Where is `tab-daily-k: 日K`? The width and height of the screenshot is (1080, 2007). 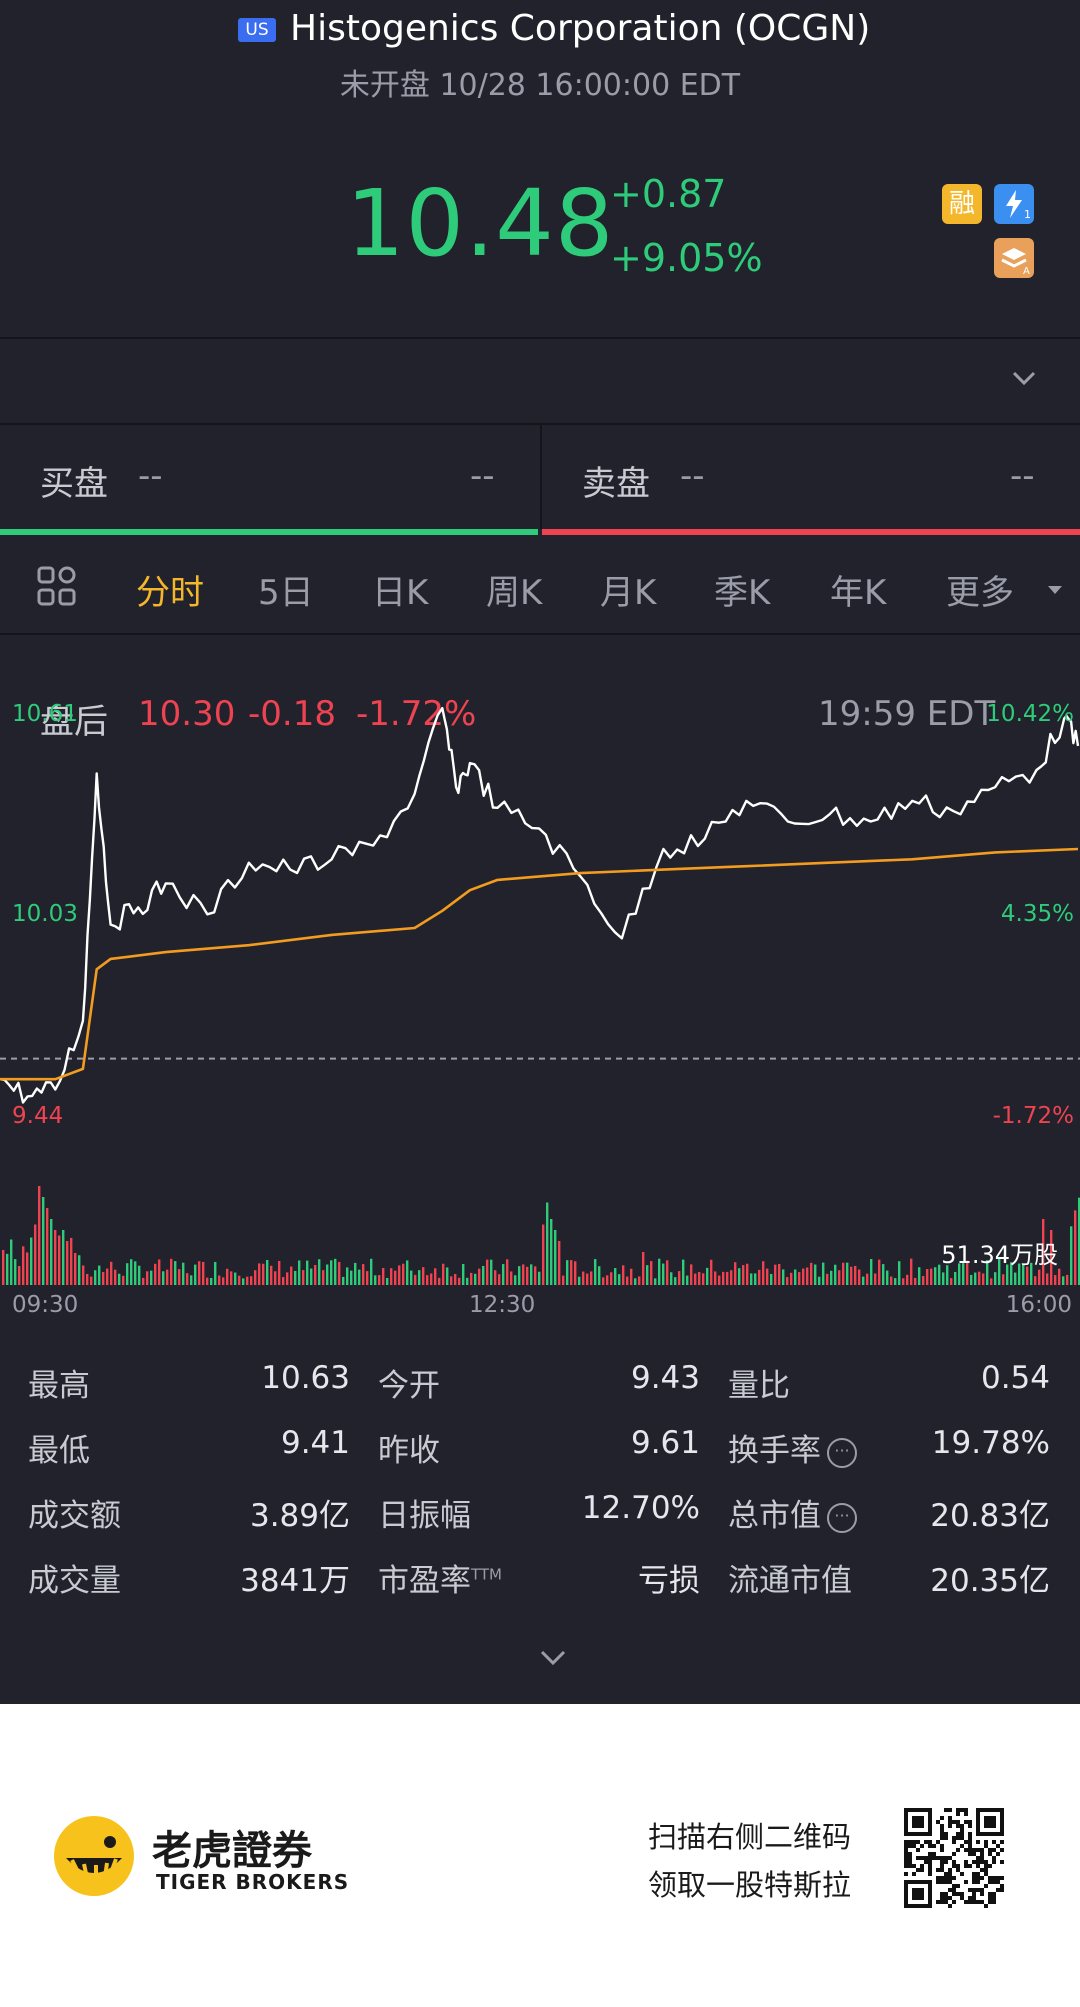 tab-daily-k: 日K is located at coordinates (400, 593).